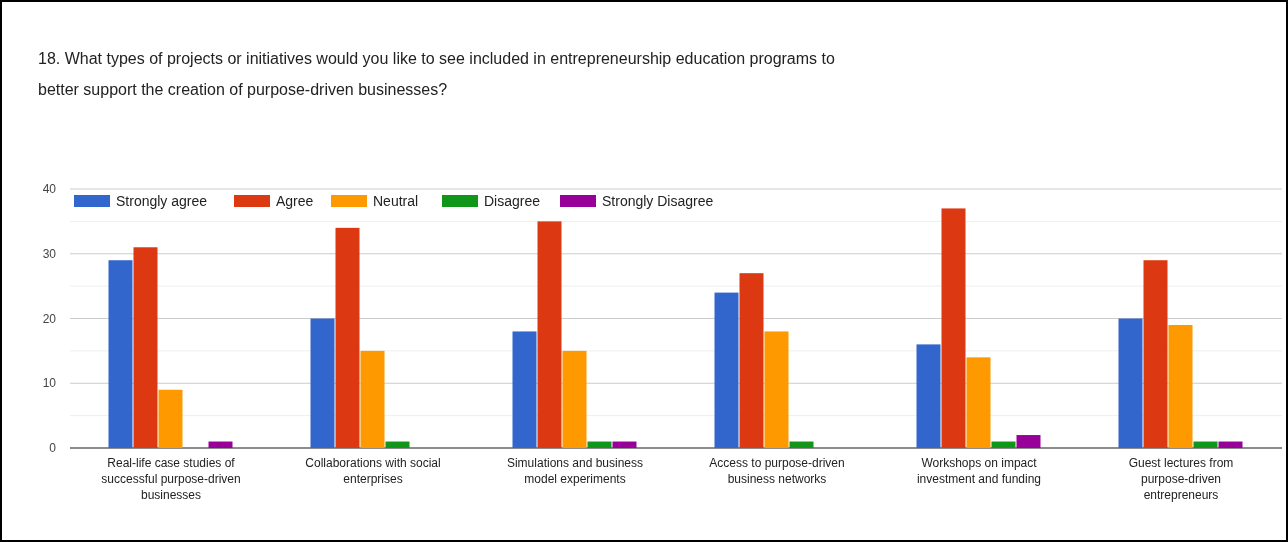 Image resolution: width=1288 pixels, height=542 pixels. What do you see at coordinates (512, 200) in the screenshot?
I see `legend-label: Disagree` at bounding box center [512, 200].